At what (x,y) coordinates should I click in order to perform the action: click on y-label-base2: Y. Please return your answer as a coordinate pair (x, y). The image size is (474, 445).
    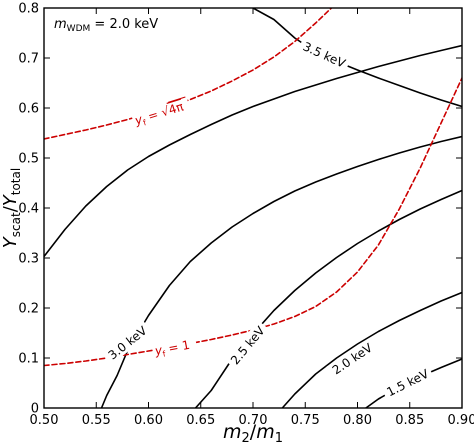
    Looking at the image, I should click on (10, 199).